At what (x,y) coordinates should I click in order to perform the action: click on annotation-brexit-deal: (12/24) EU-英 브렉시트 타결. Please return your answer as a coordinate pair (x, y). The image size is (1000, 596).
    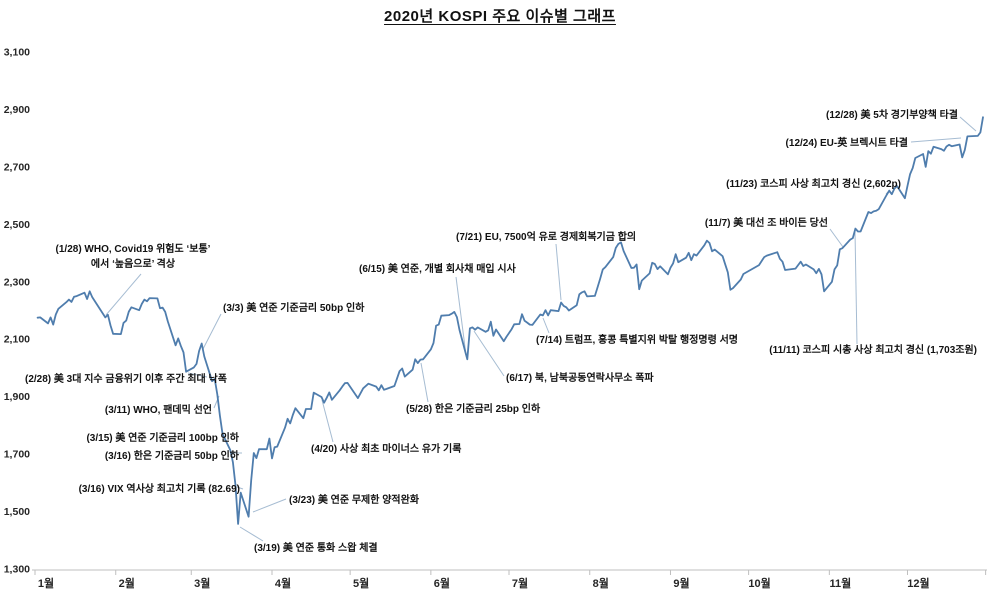
    Looking at the image, I should click on (847, 142).